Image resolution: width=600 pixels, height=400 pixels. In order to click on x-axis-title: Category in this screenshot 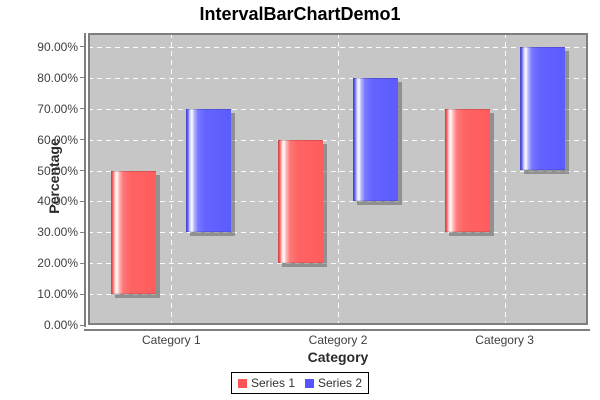, I will do `click(338, 357)`.